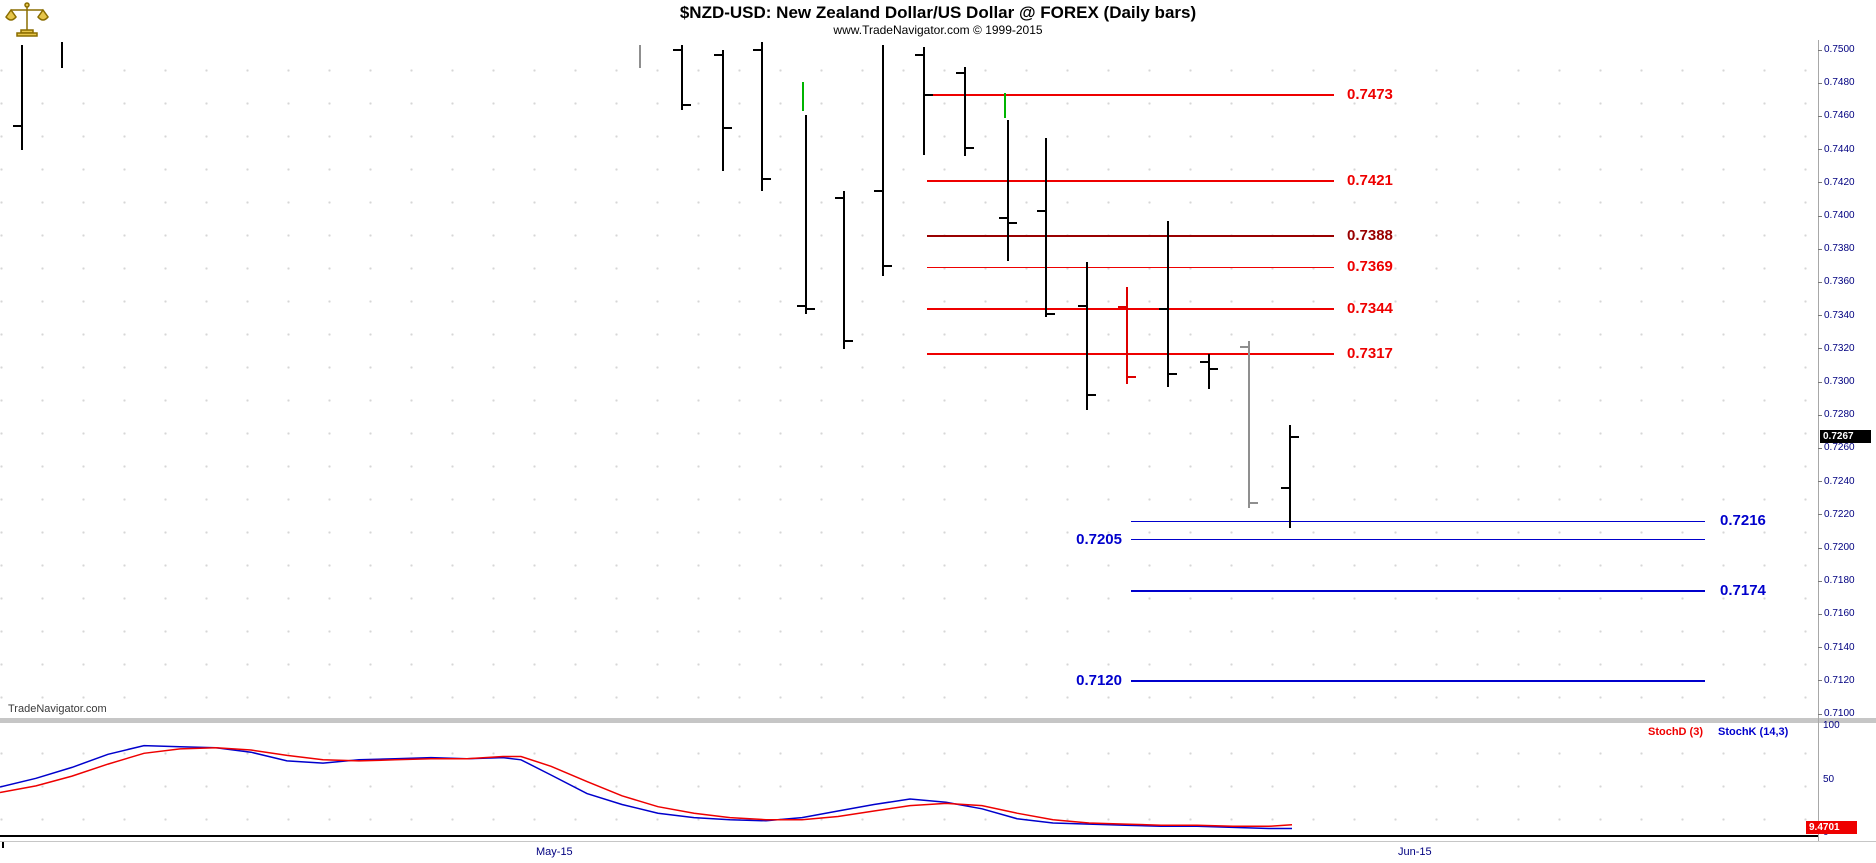 The width and height of the screenshot is (1876, 863). I want to click on time-axis-tick, so click(3, 845).